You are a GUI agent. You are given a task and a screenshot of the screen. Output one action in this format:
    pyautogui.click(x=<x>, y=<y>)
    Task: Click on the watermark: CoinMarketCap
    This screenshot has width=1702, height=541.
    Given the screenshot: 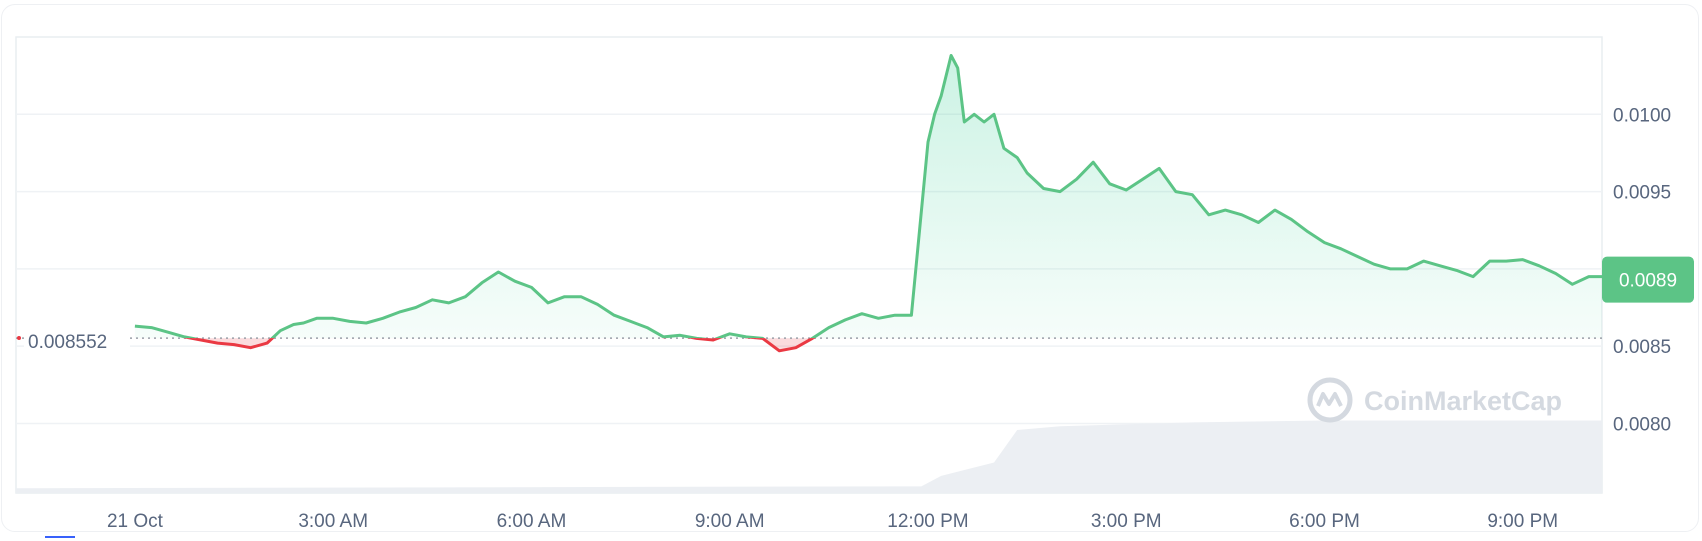 What is the action you would take?
    pyautogui.click(x=1434, y=400)
    